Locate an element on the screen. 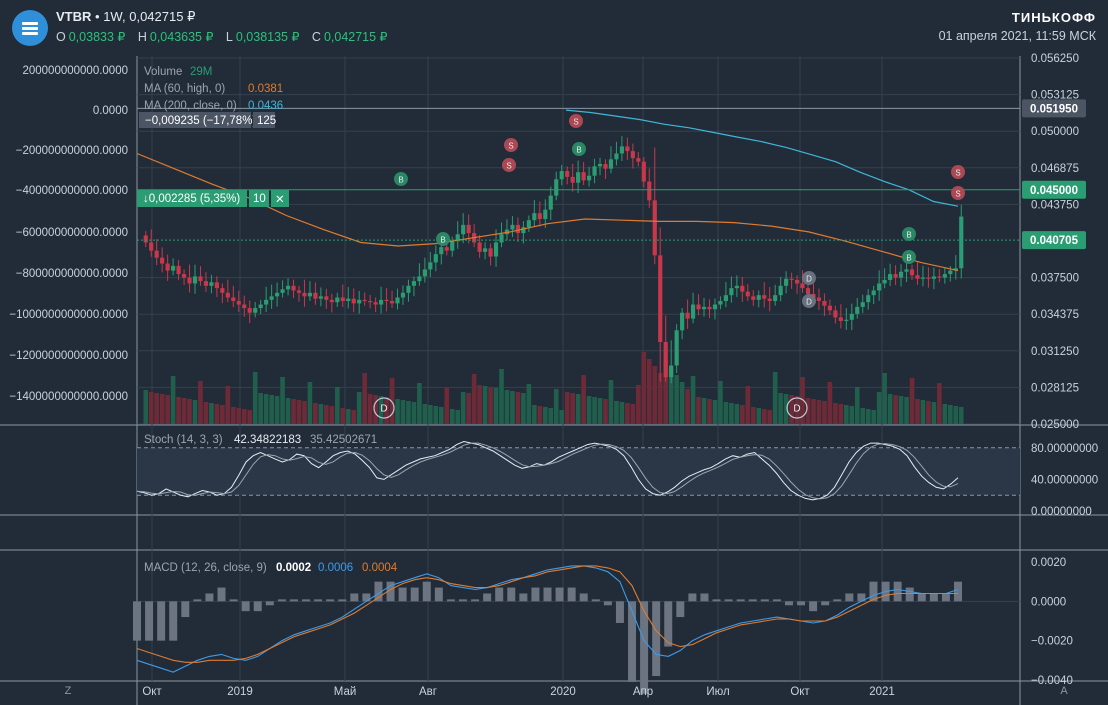 The width and height of the screenshot is (1108, 705). legend-ma200-value: 0.0436 is located at coordinates (265, 106).